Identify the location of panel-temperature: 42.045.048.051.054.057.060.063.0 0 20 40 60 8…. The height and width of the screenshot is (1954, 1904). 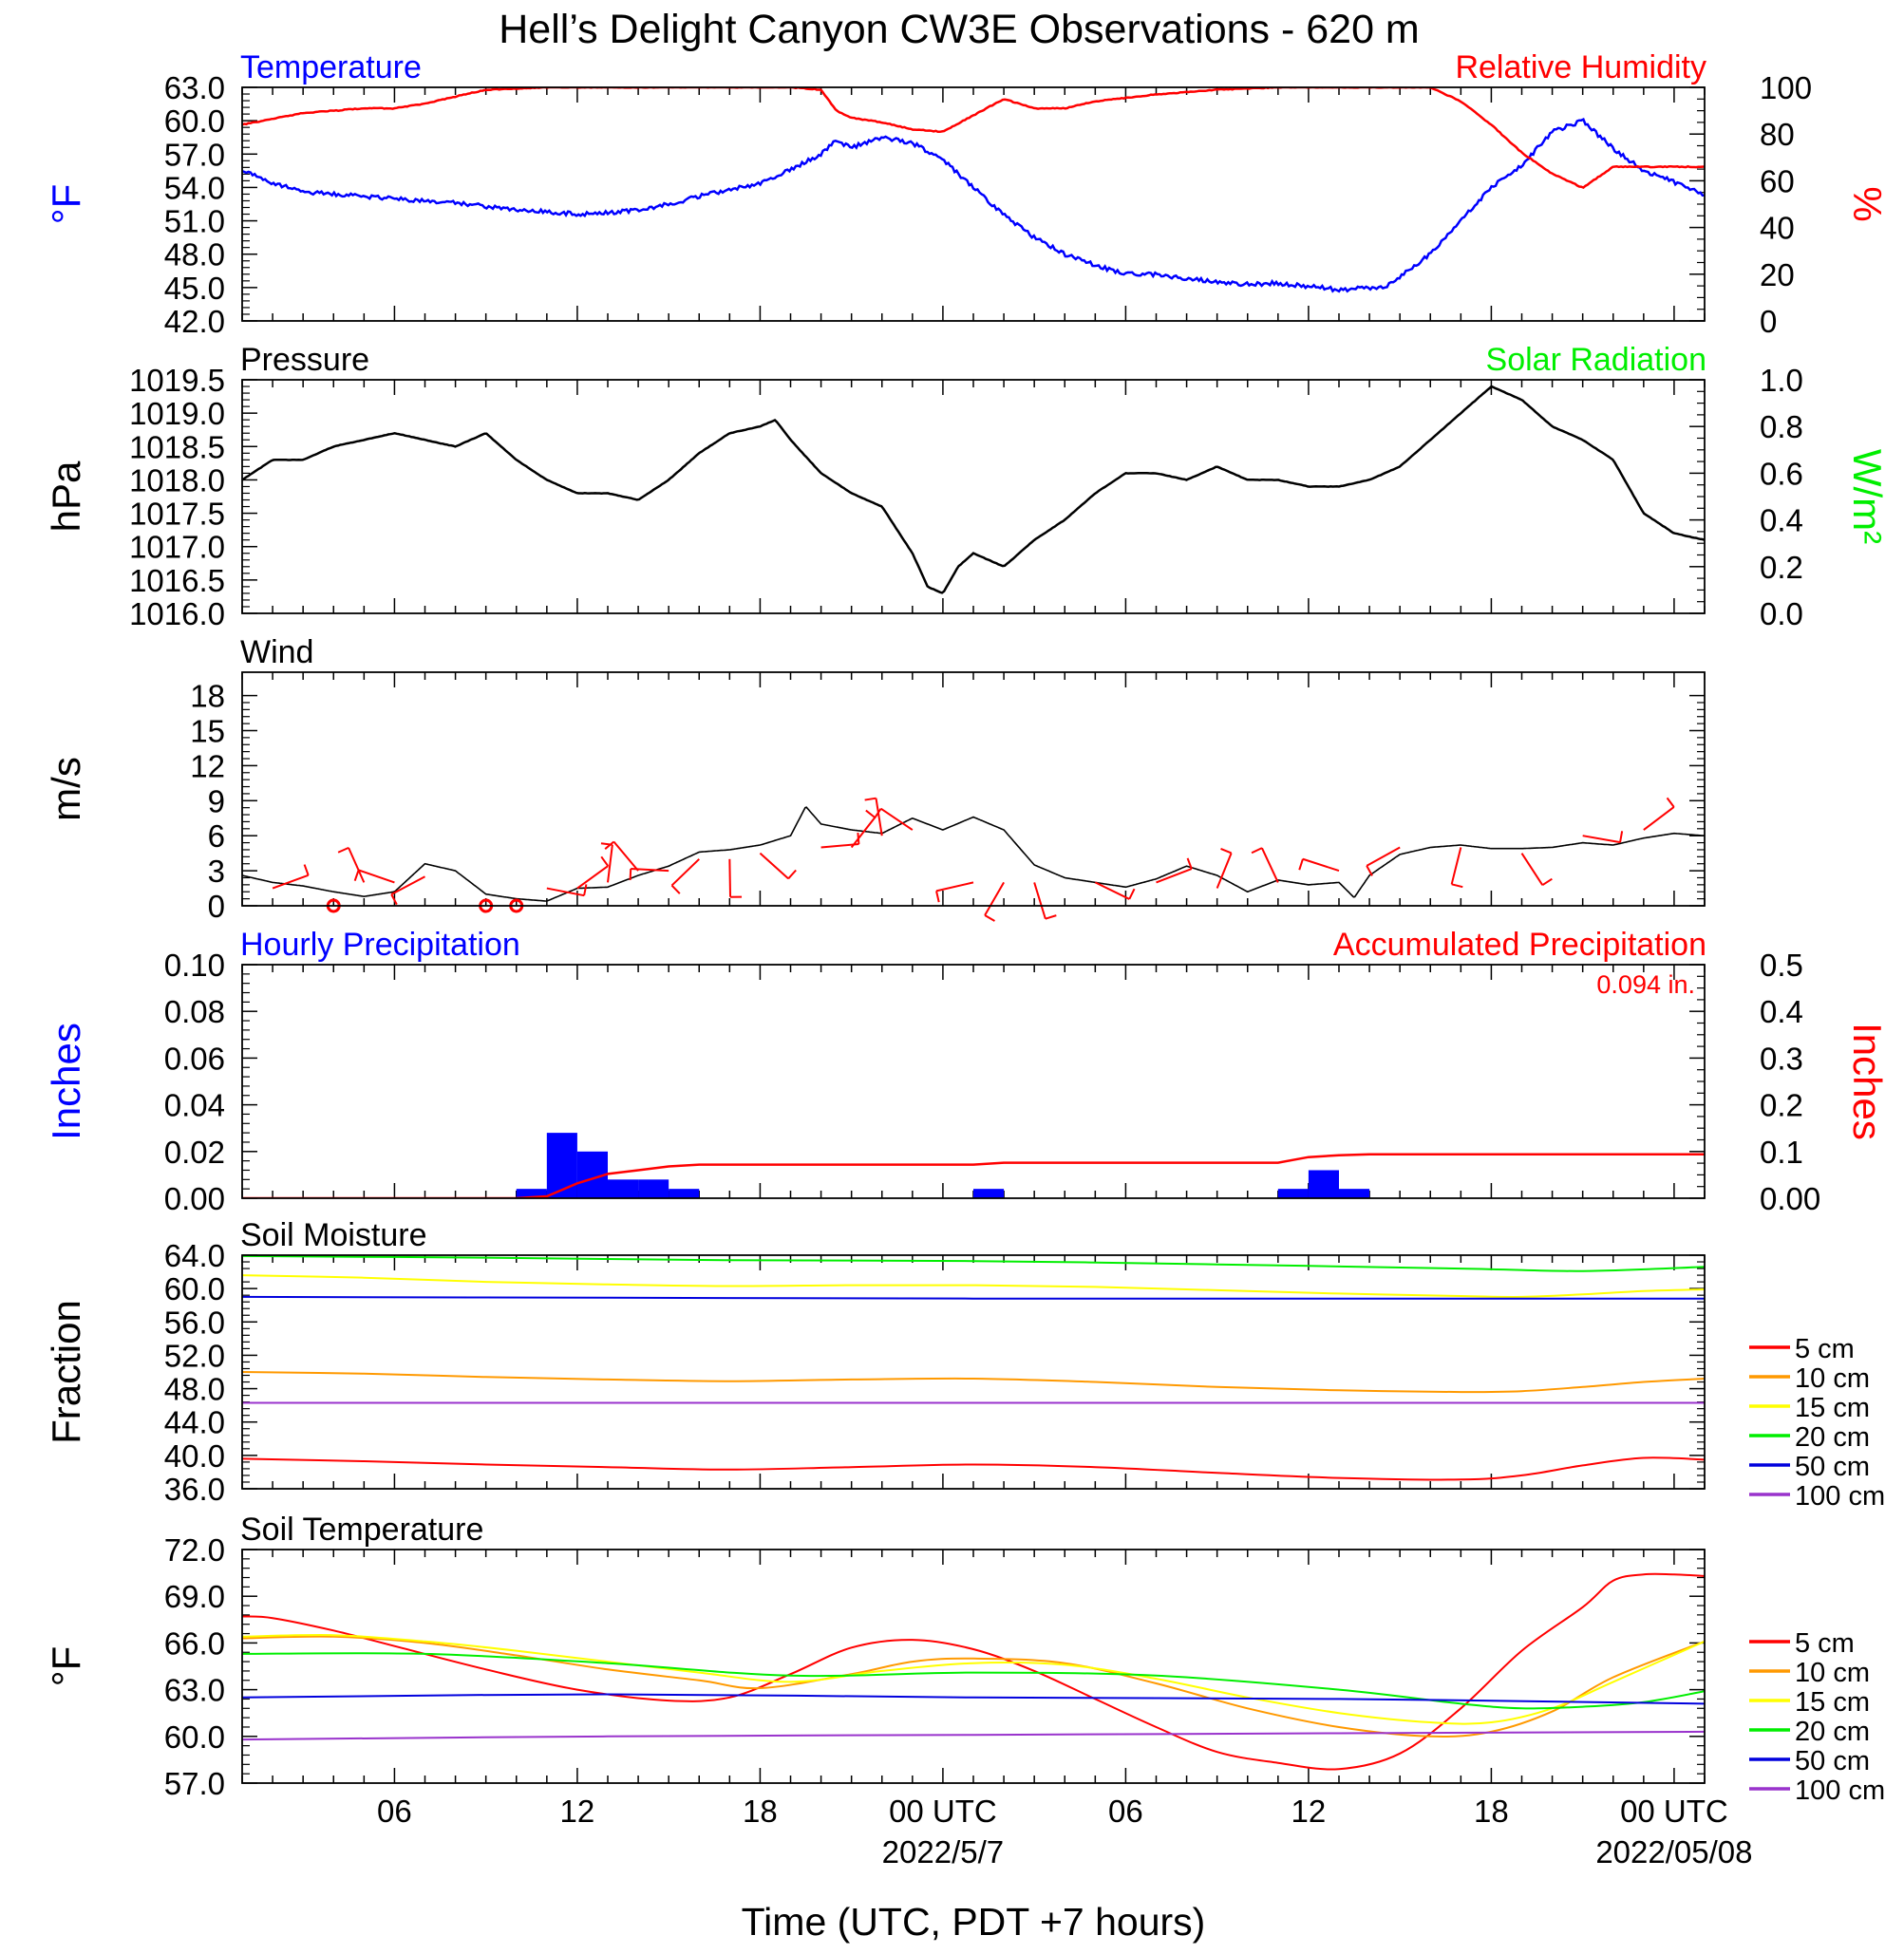
(967, 194).